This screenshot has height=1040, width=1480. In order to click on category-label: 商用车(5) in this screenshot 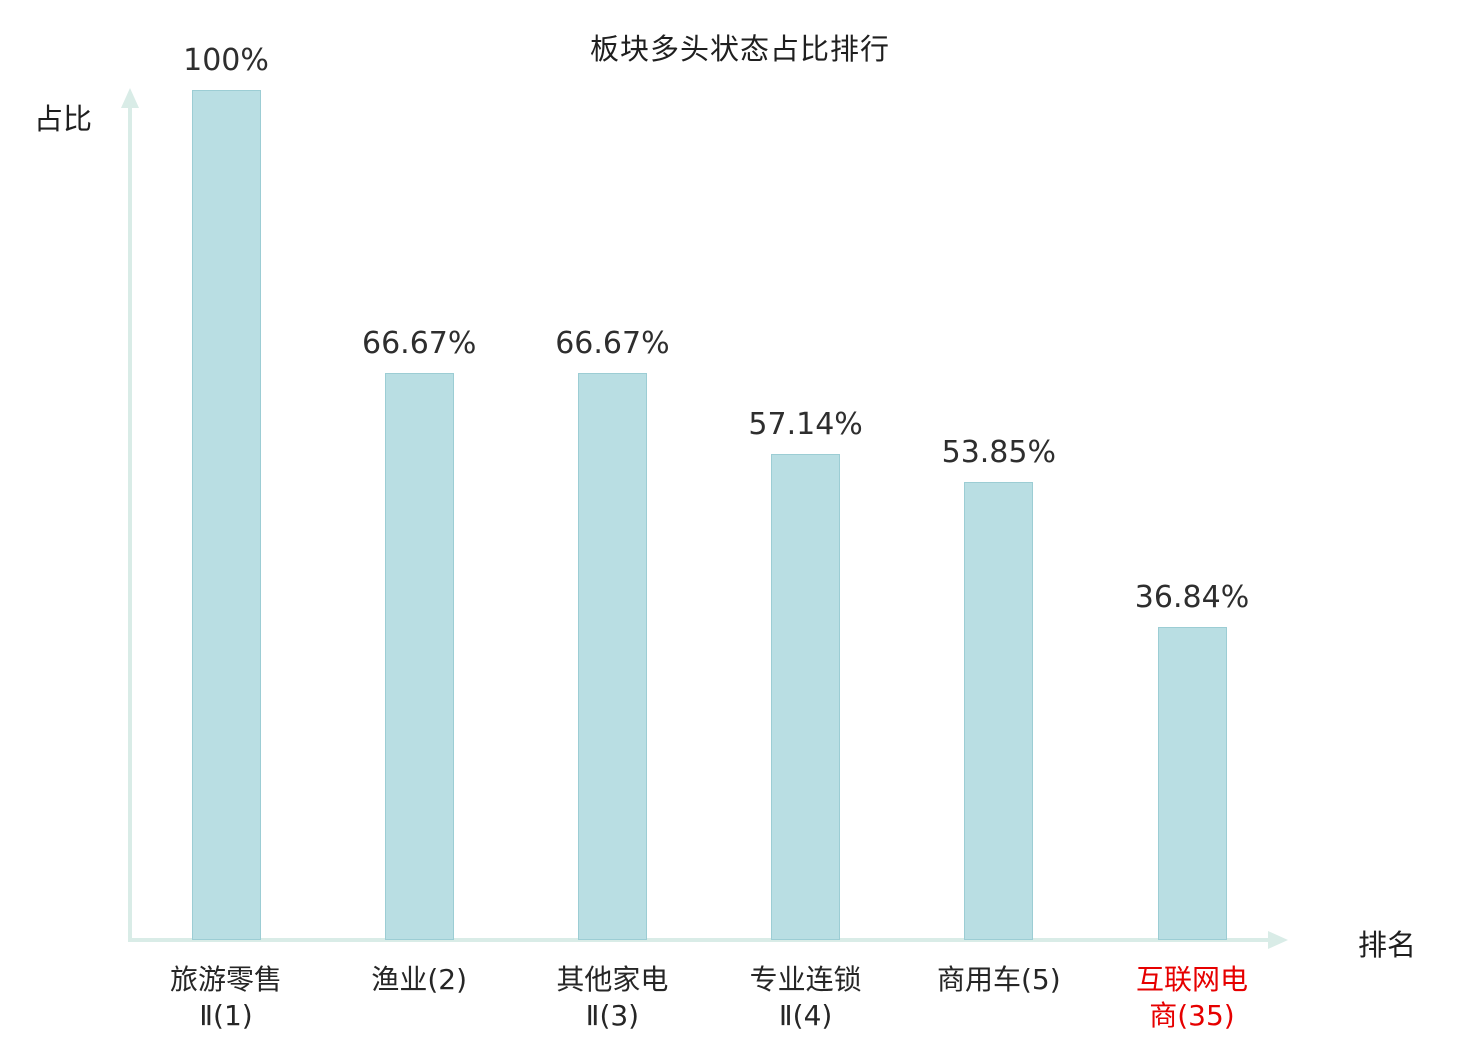, I will do `click(999, 980)`.